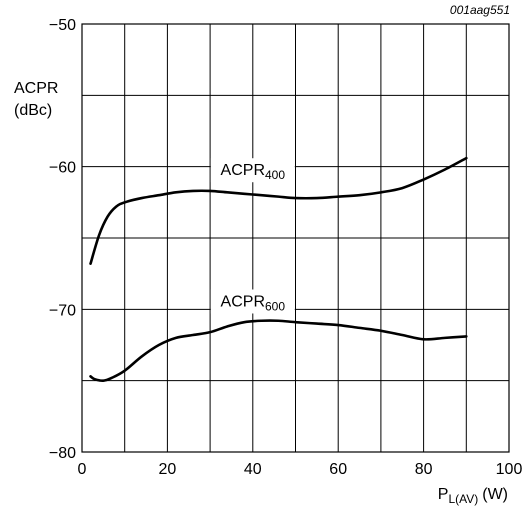 The image size is (531, 507). Describe the element at coordinates (62, 453) in the screenshot. I see `y-tick-label: −80` at that location.